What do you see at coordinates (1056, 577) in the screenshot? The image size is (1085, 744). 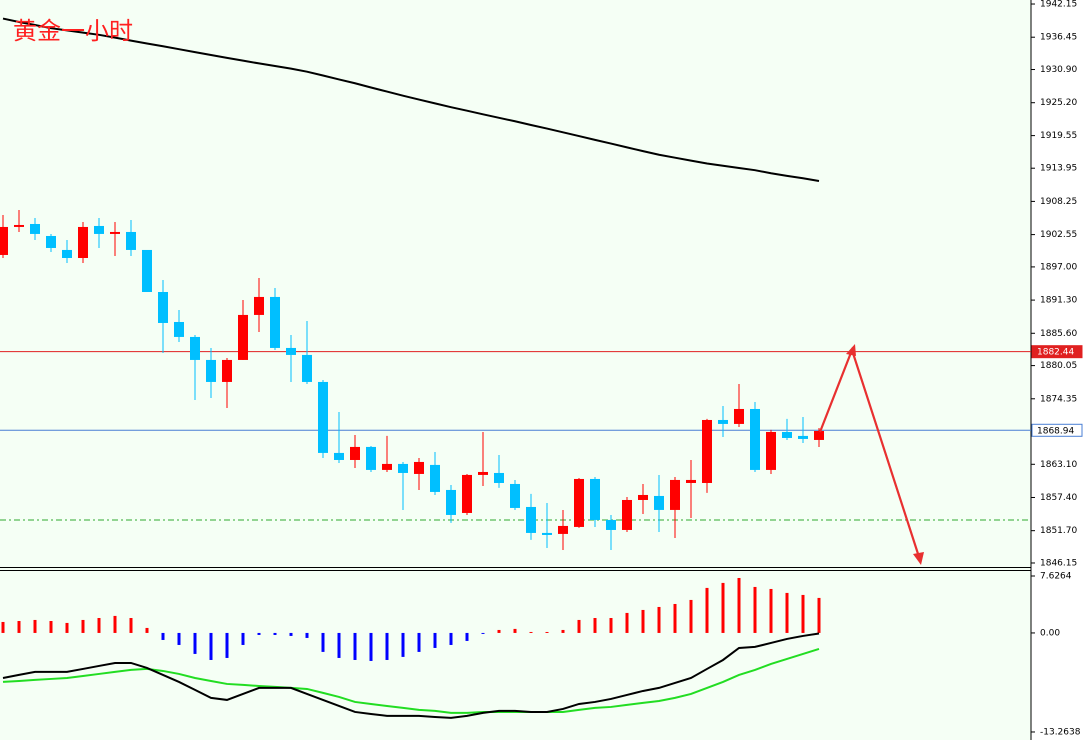 I see `y-tick-label: 7.6264` at bounding box center [1056, 577].